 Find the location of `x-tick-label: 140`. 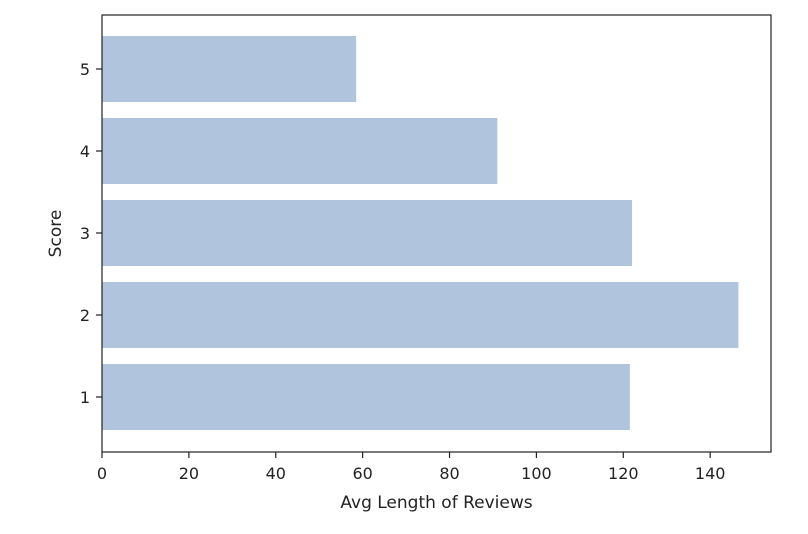

x-tick-label: 140 is located at coordinates (710, 473).